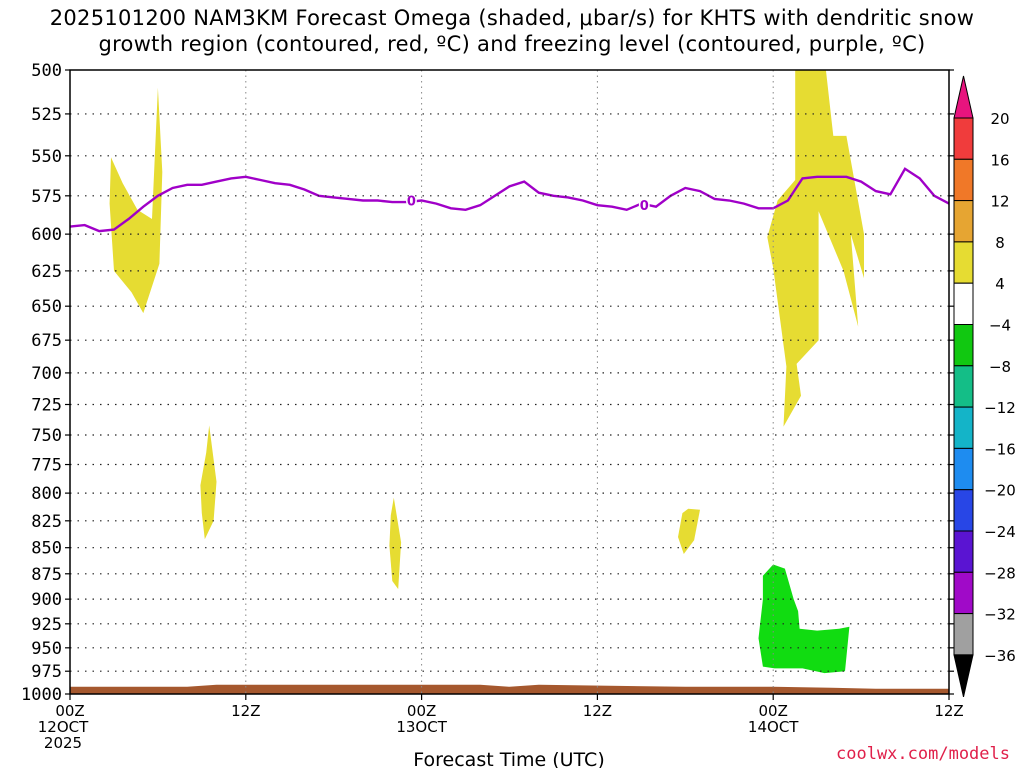  What do you see at coordinates (46, 197) in the screenshot?
I see `y-tick-label: 575` at bounding box center [46, 197].